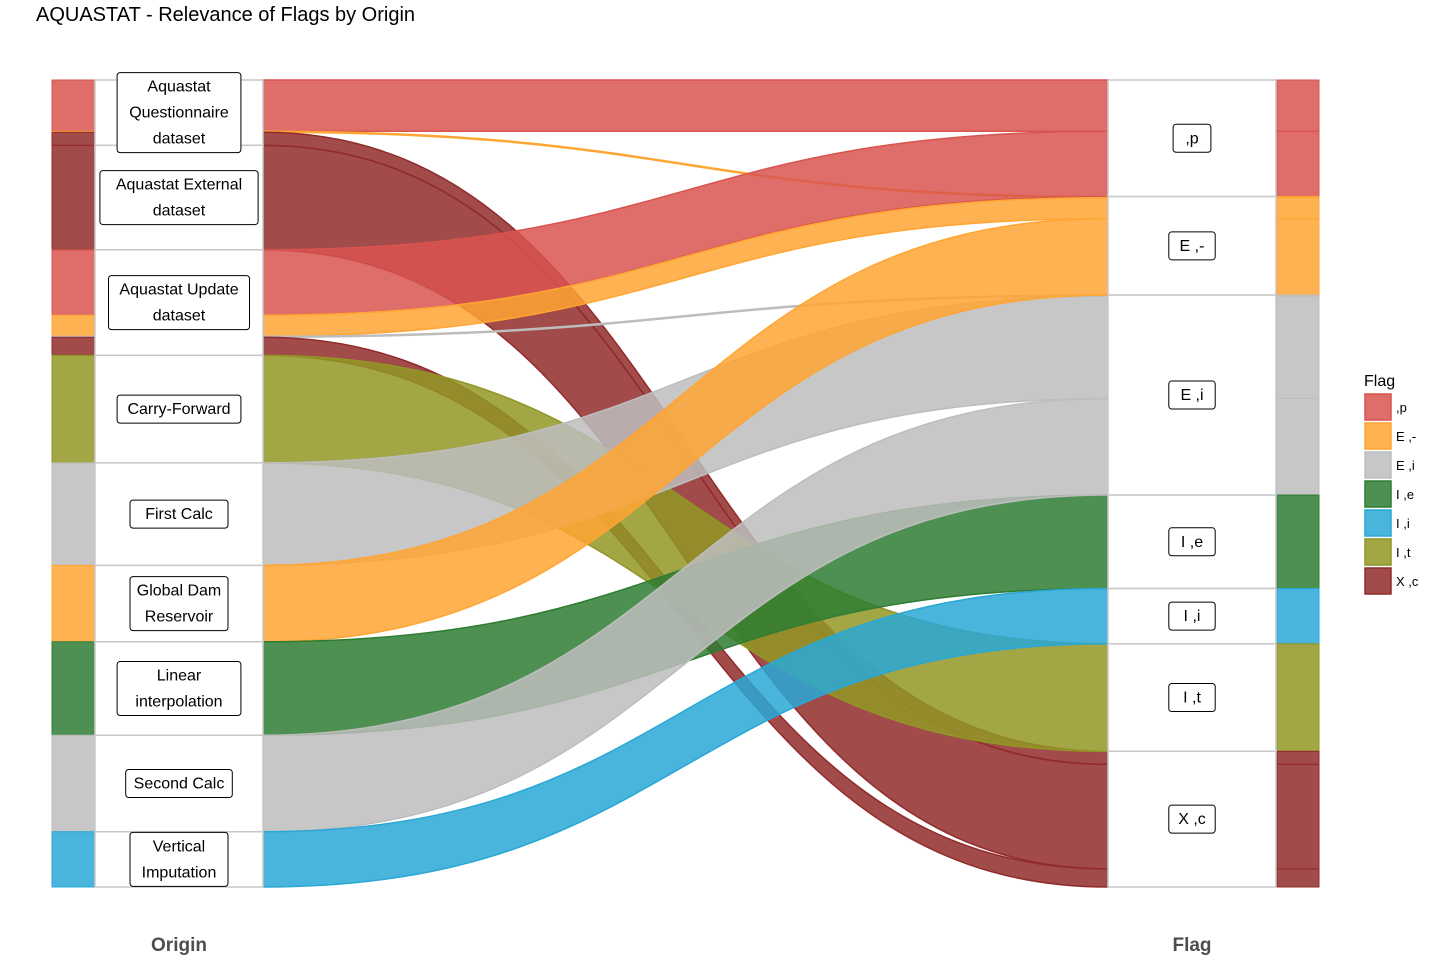 This screenshot has width=1440, height=960. I want to click on x-axis-label-flag: Flag, so click(1191, 945).